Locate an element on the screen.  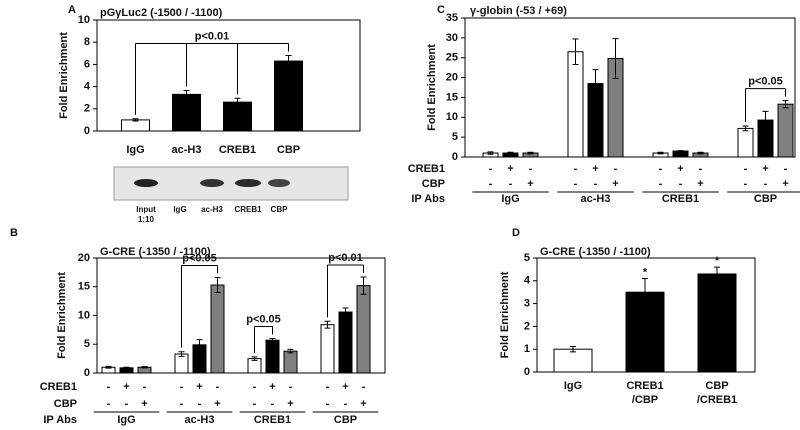
y-tick-label: 6 is located at coordinates (87, 64).